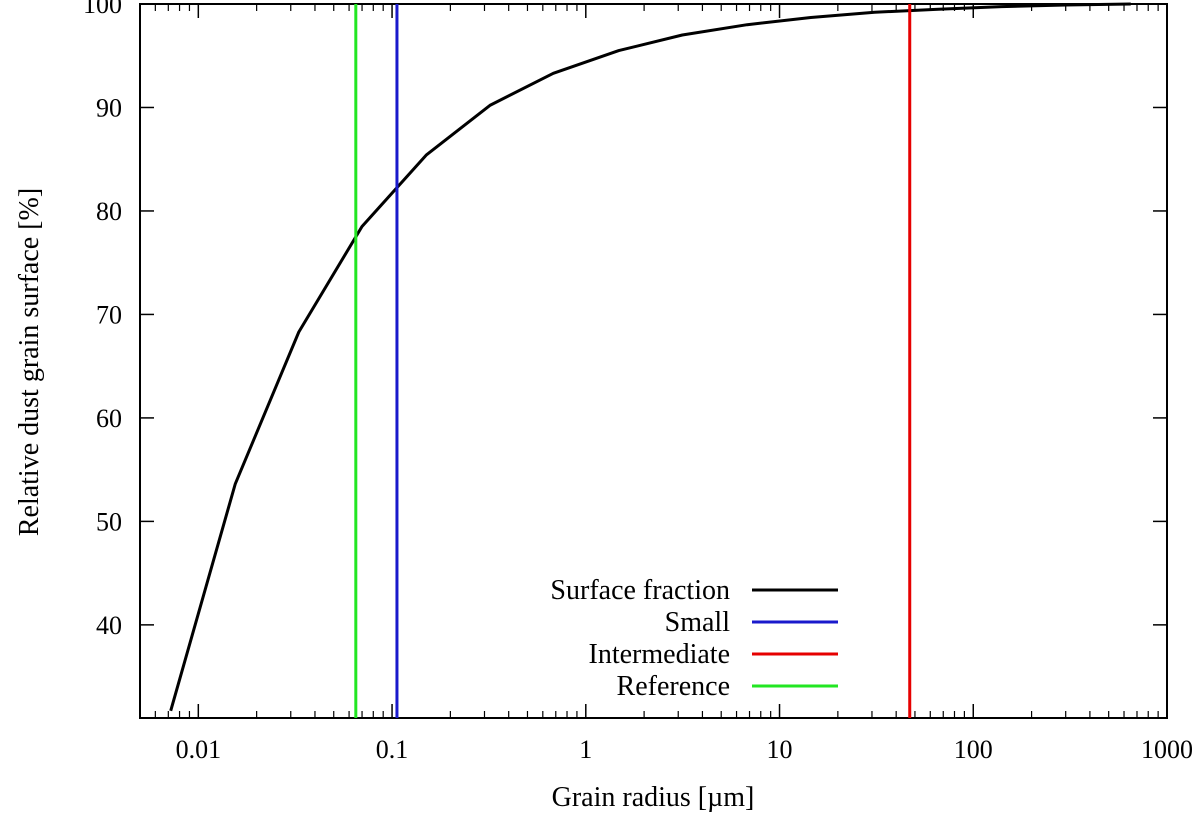 This screenshot has height=813, width=1200. What do you see at coordinates (109, 107) in the screenshot?
I see `y-tick-label: 90` at bounding box center [109, 107].